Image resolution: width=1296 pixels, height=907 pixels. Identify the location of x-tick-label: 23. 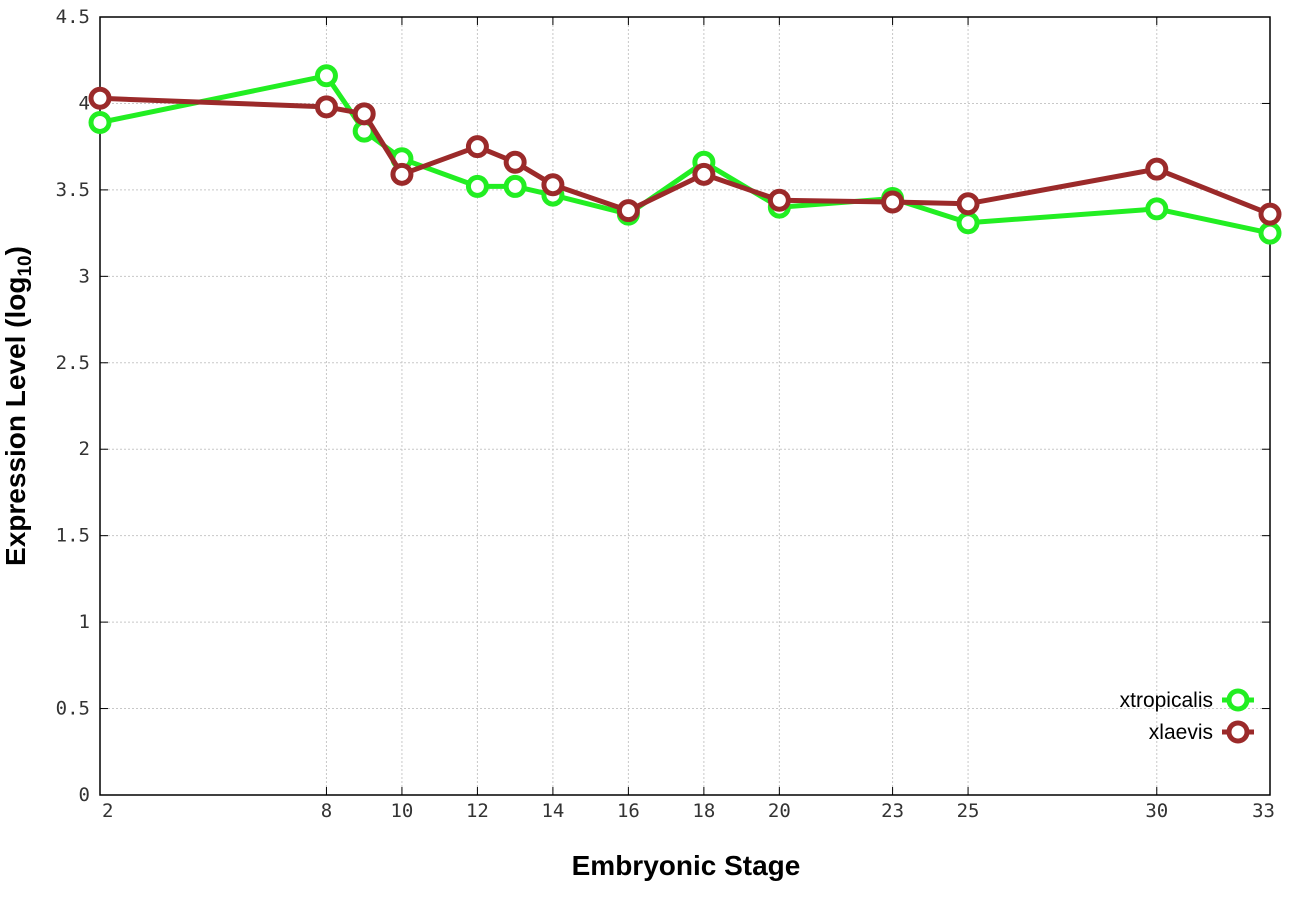
(892, 811).